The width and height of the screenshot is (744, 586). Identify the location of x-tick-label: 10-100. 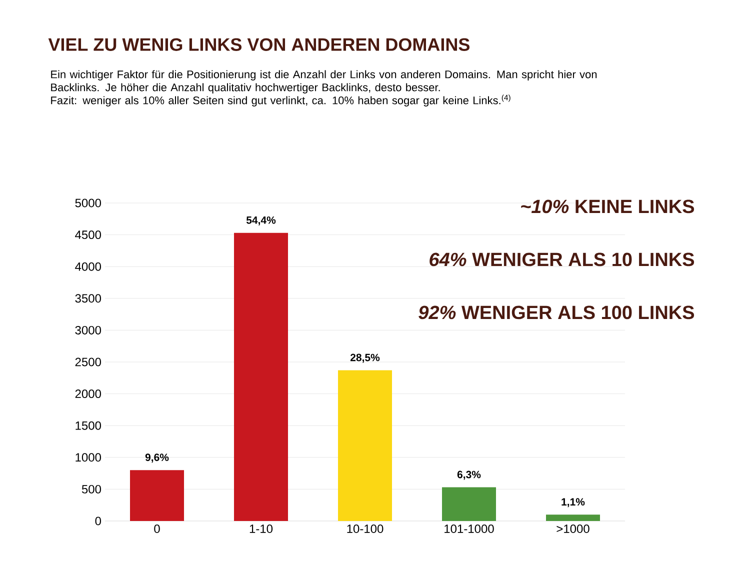
(365, 529).